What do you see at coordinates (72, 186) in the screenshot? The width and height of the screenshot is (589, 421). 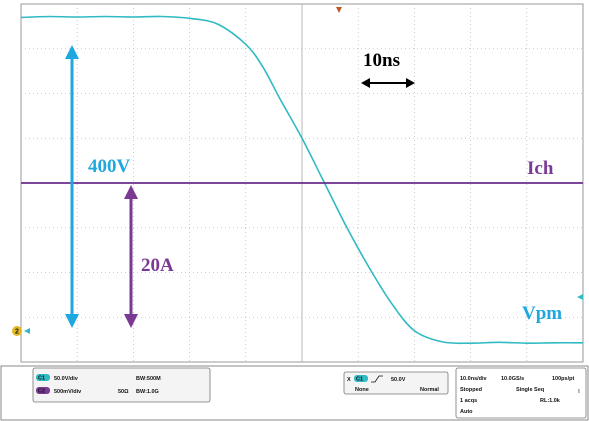 I see `voltage-swing-arrow` at bounding box center [72, 186].